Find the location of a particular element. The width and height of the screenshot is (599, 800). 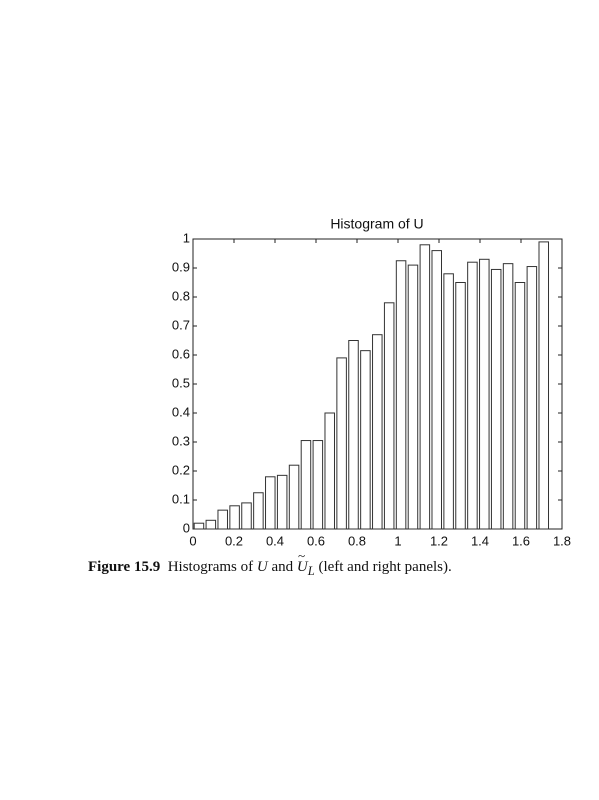

y-tick-label: 0.5 is located at coordinates (181, 382).